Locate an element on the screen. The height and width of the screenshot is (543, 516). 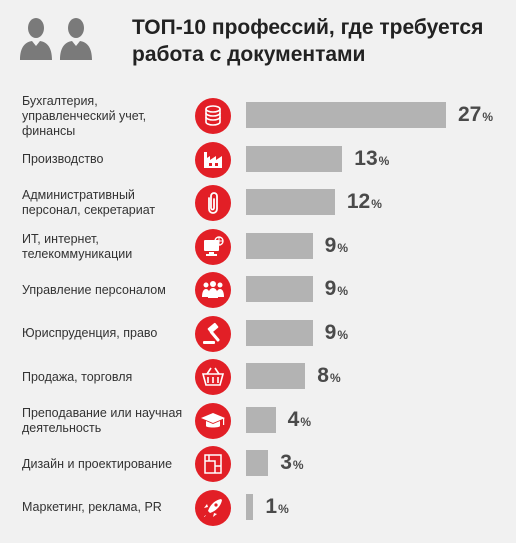
data-label: 8% is located at coordinates (328, 376).